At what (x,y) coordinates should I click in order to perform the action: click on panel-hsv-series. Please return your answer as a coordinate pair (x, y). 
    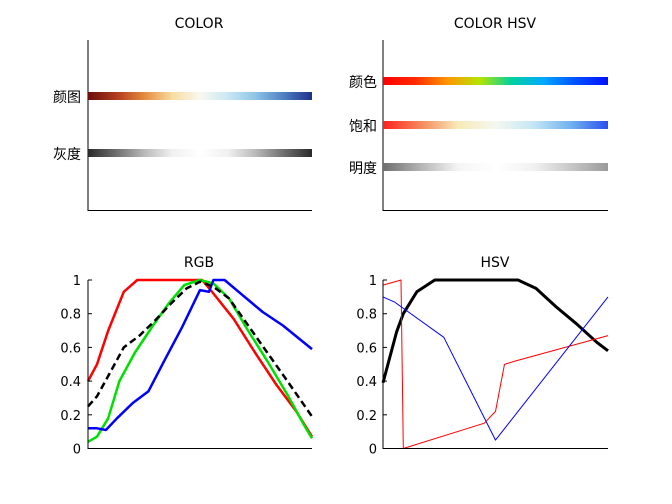
    Looking at the image, I should click on (495, 363).